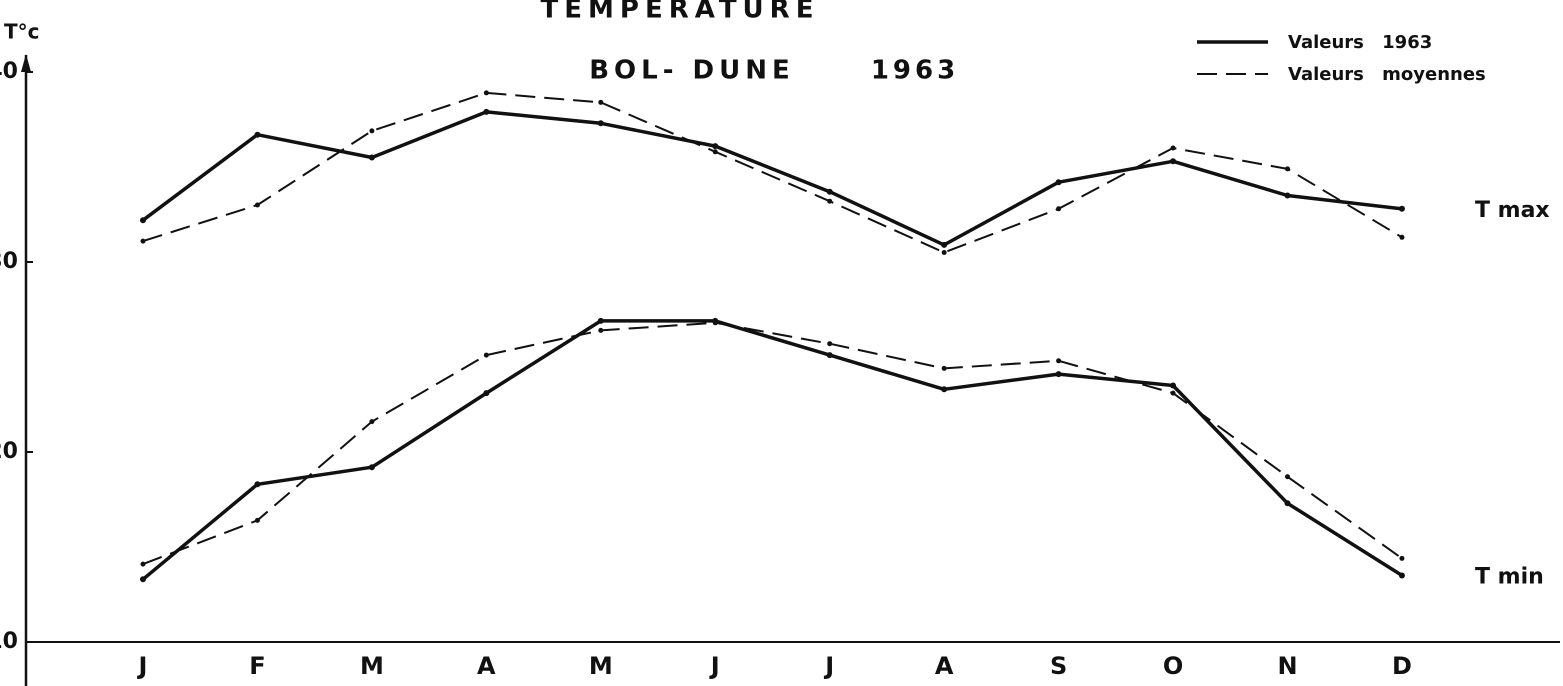  I want to click on y-tick-label: 20, so click(9, 451).